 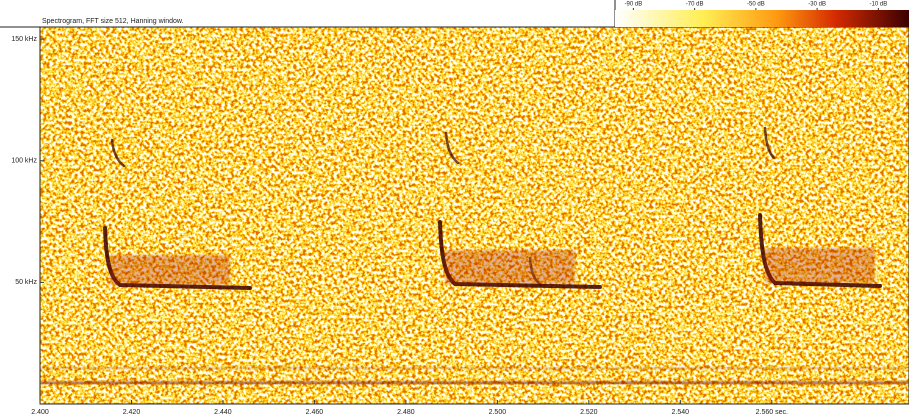 I want to click on colorbar-tick-label: -90 dB, so click(x=634, y=5).